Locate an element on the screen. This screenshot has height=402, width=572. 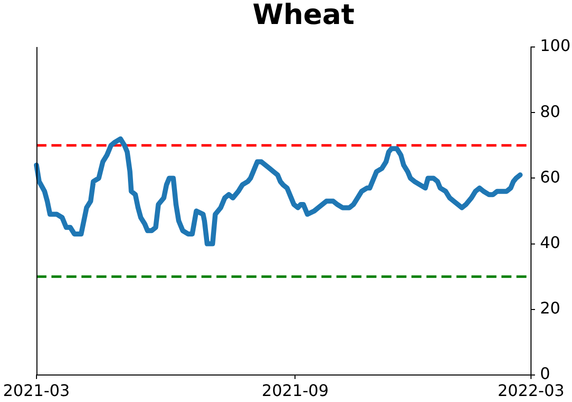
y-tick-label: 20 is located at coordinates (550, 308).